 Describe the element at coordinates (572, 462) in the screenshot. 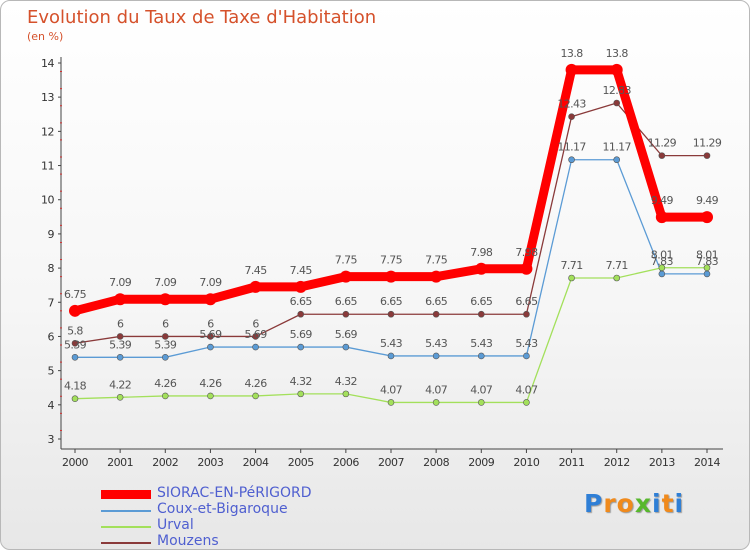

I see `x-tick-label: 2011` at that location.